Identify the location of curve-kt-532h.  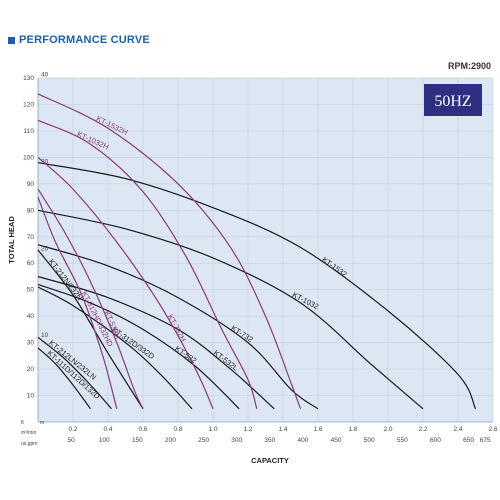
(90, 299).